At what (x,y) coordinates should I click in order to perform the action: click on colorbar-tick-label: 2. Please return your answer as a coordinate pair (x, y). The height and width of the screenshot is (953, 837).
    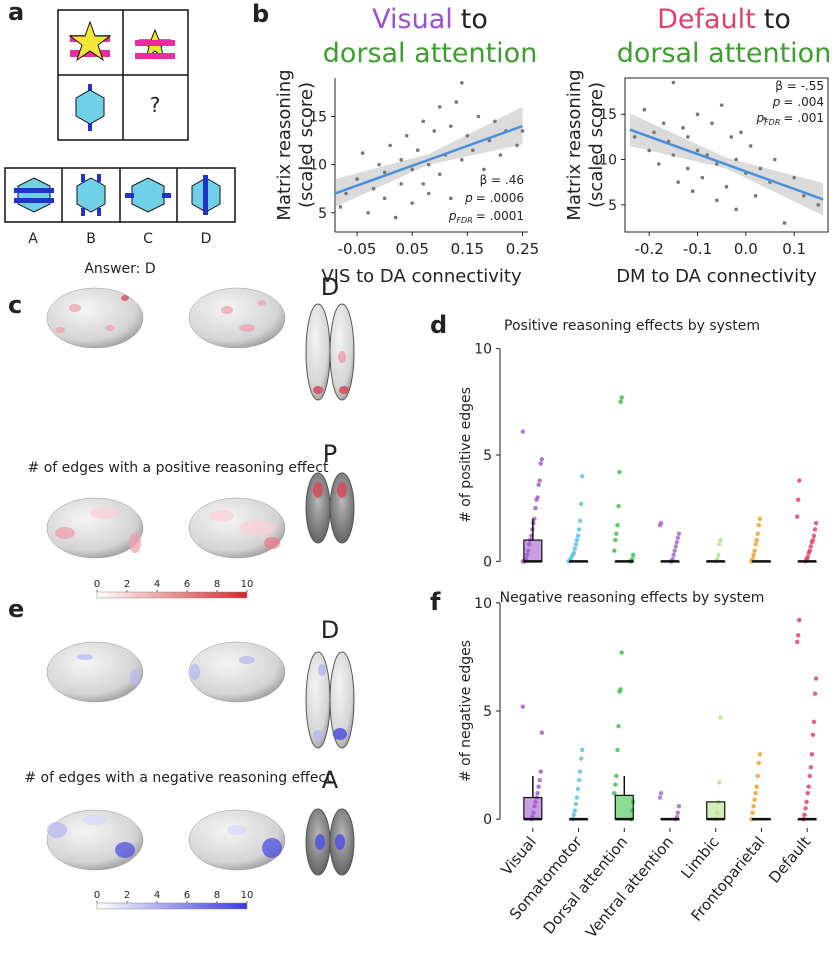
    Looking at the image, I should click on (127, 895).